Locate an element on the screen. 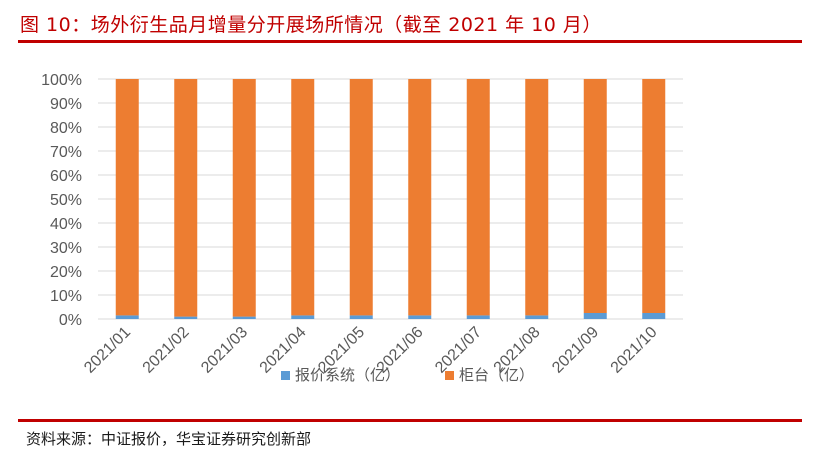 The image size is (815, 466). y-tick-label: 70% is located at coordinates (66, 152).